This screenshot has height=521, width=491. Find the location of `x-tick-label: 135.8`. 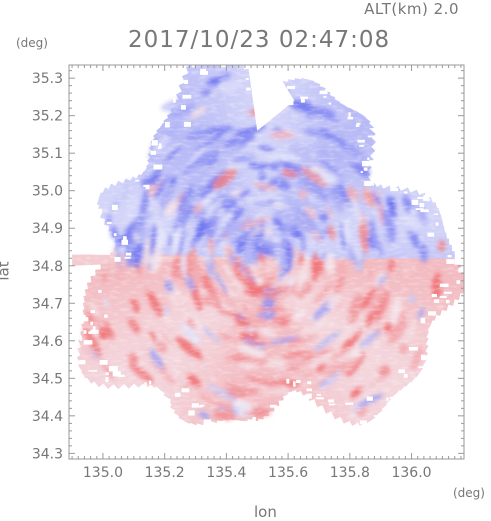

x-tick-label: 135.8 is located at coordinates (350, 473).